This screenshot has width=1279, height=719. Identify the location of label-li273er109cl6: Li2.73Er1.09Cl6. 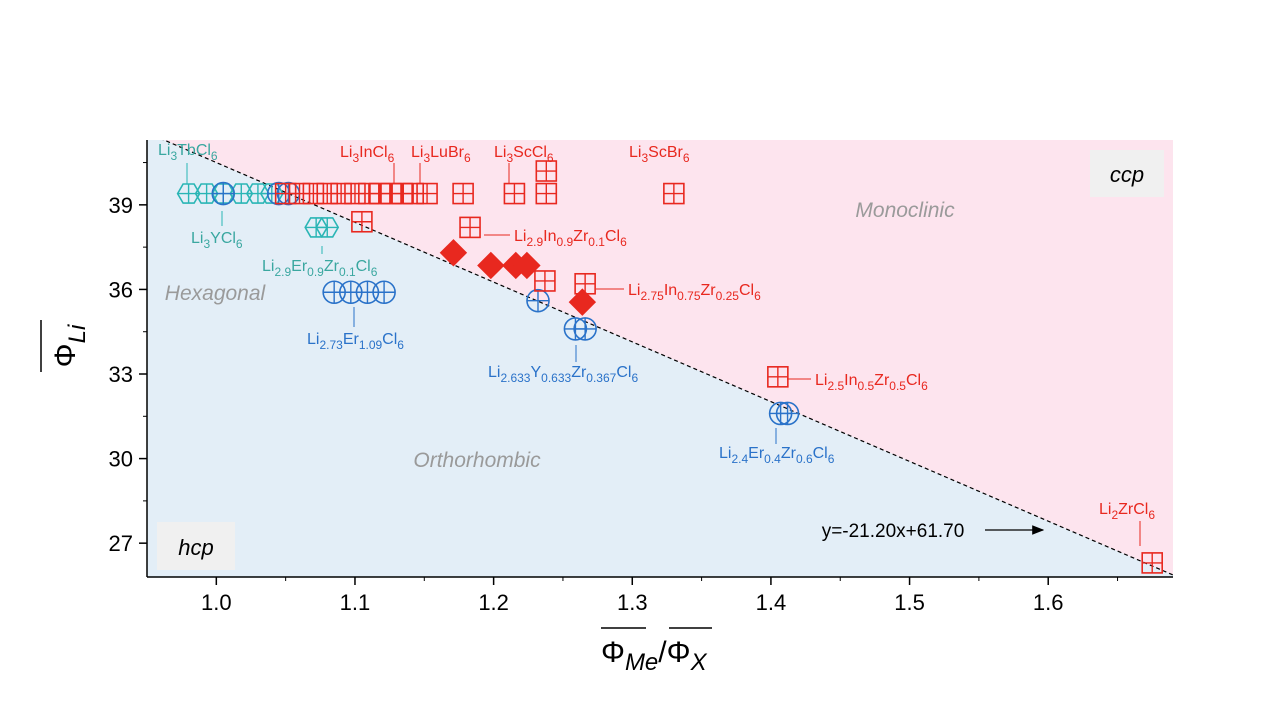
(355, 341).